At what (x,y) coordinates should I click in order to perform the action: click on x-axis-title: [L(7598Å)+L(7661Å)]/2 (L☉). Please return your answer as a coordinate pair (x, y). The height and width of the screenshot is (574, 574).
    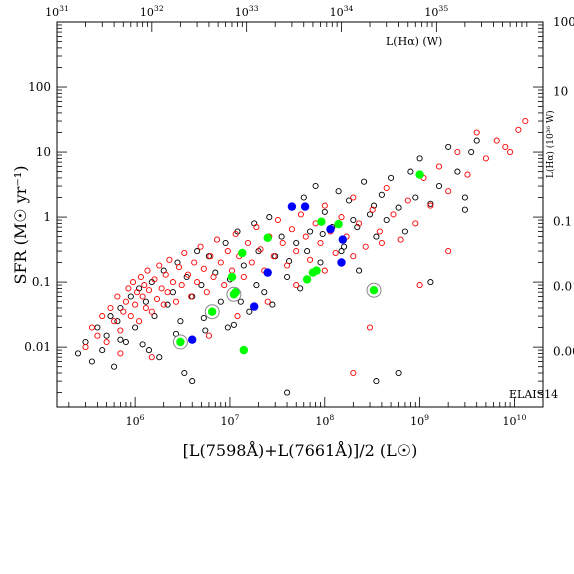
    Looking at the image, I should click on (300, 450).